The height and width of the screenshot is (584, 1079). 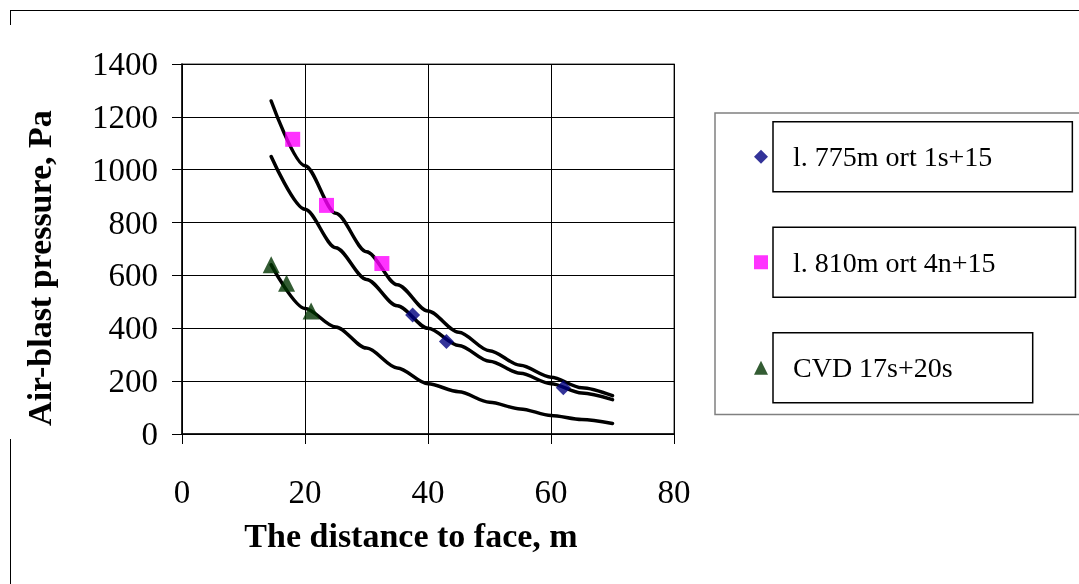 I want to click on legend-label: l. 775m ort 1s+15, so click(x=893, y=157).